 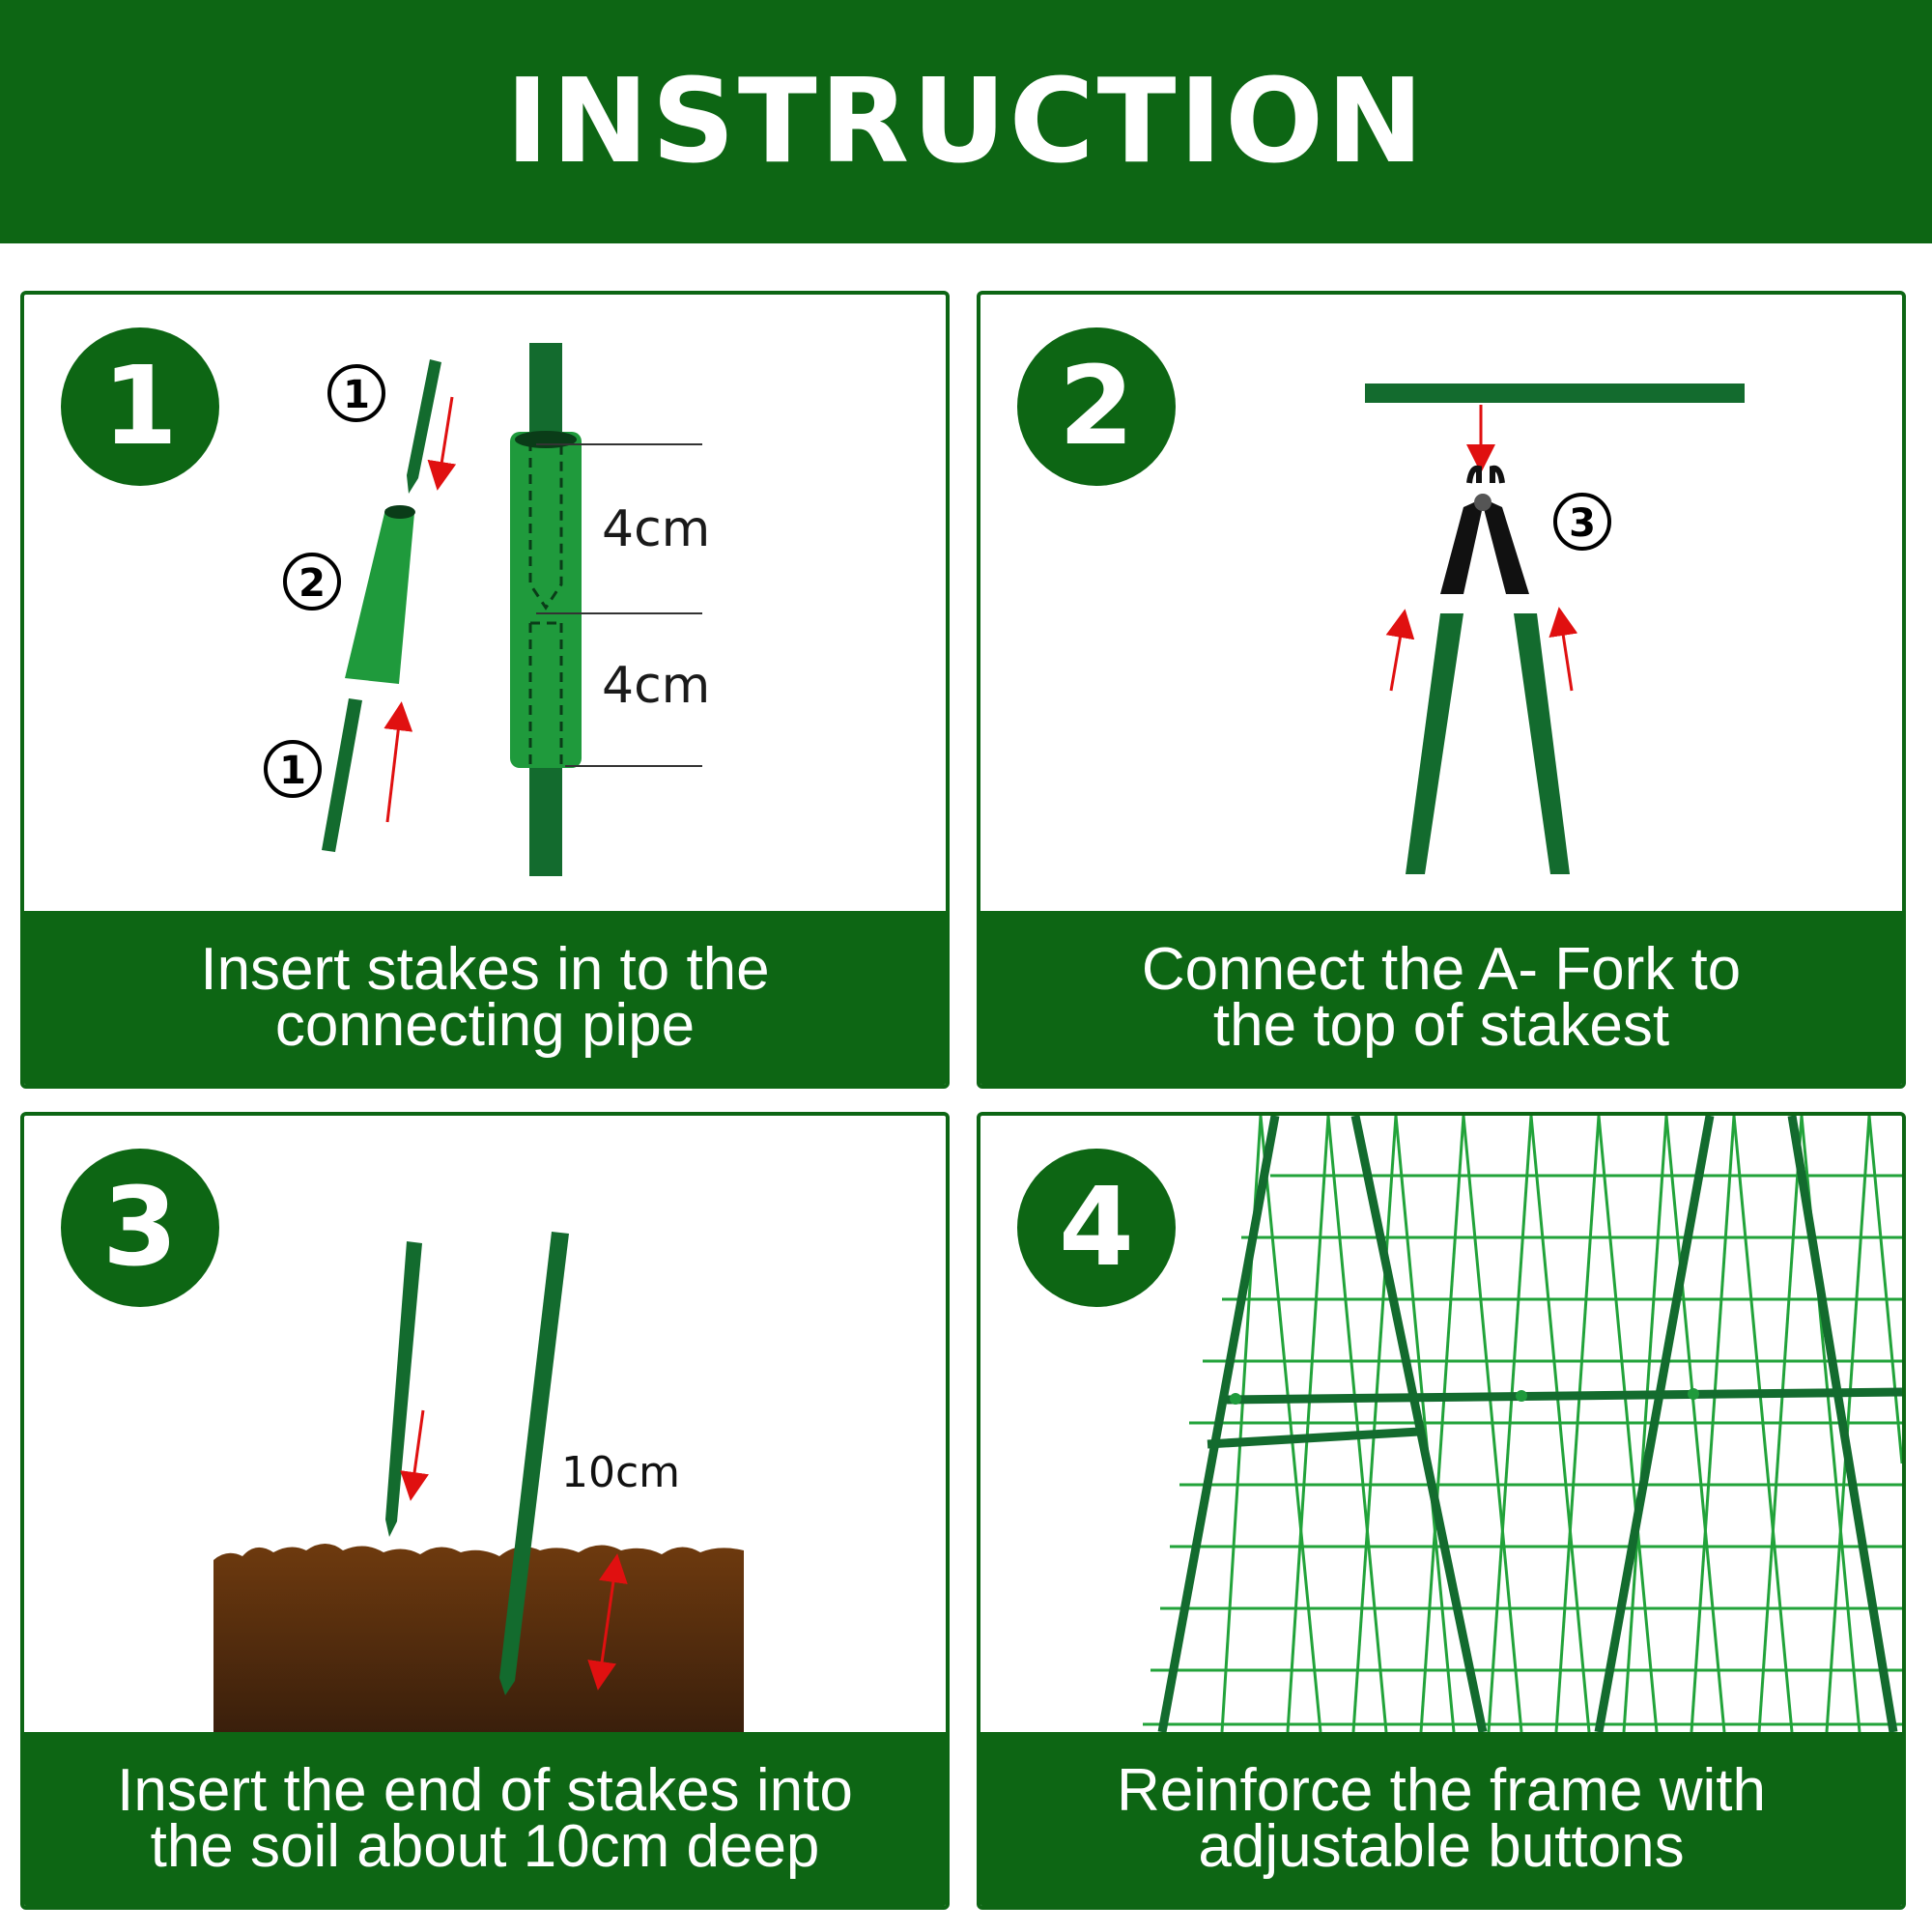 I want to click on step-2-caption-line-2: the top of stakest, so click(x=1441, y=1025).